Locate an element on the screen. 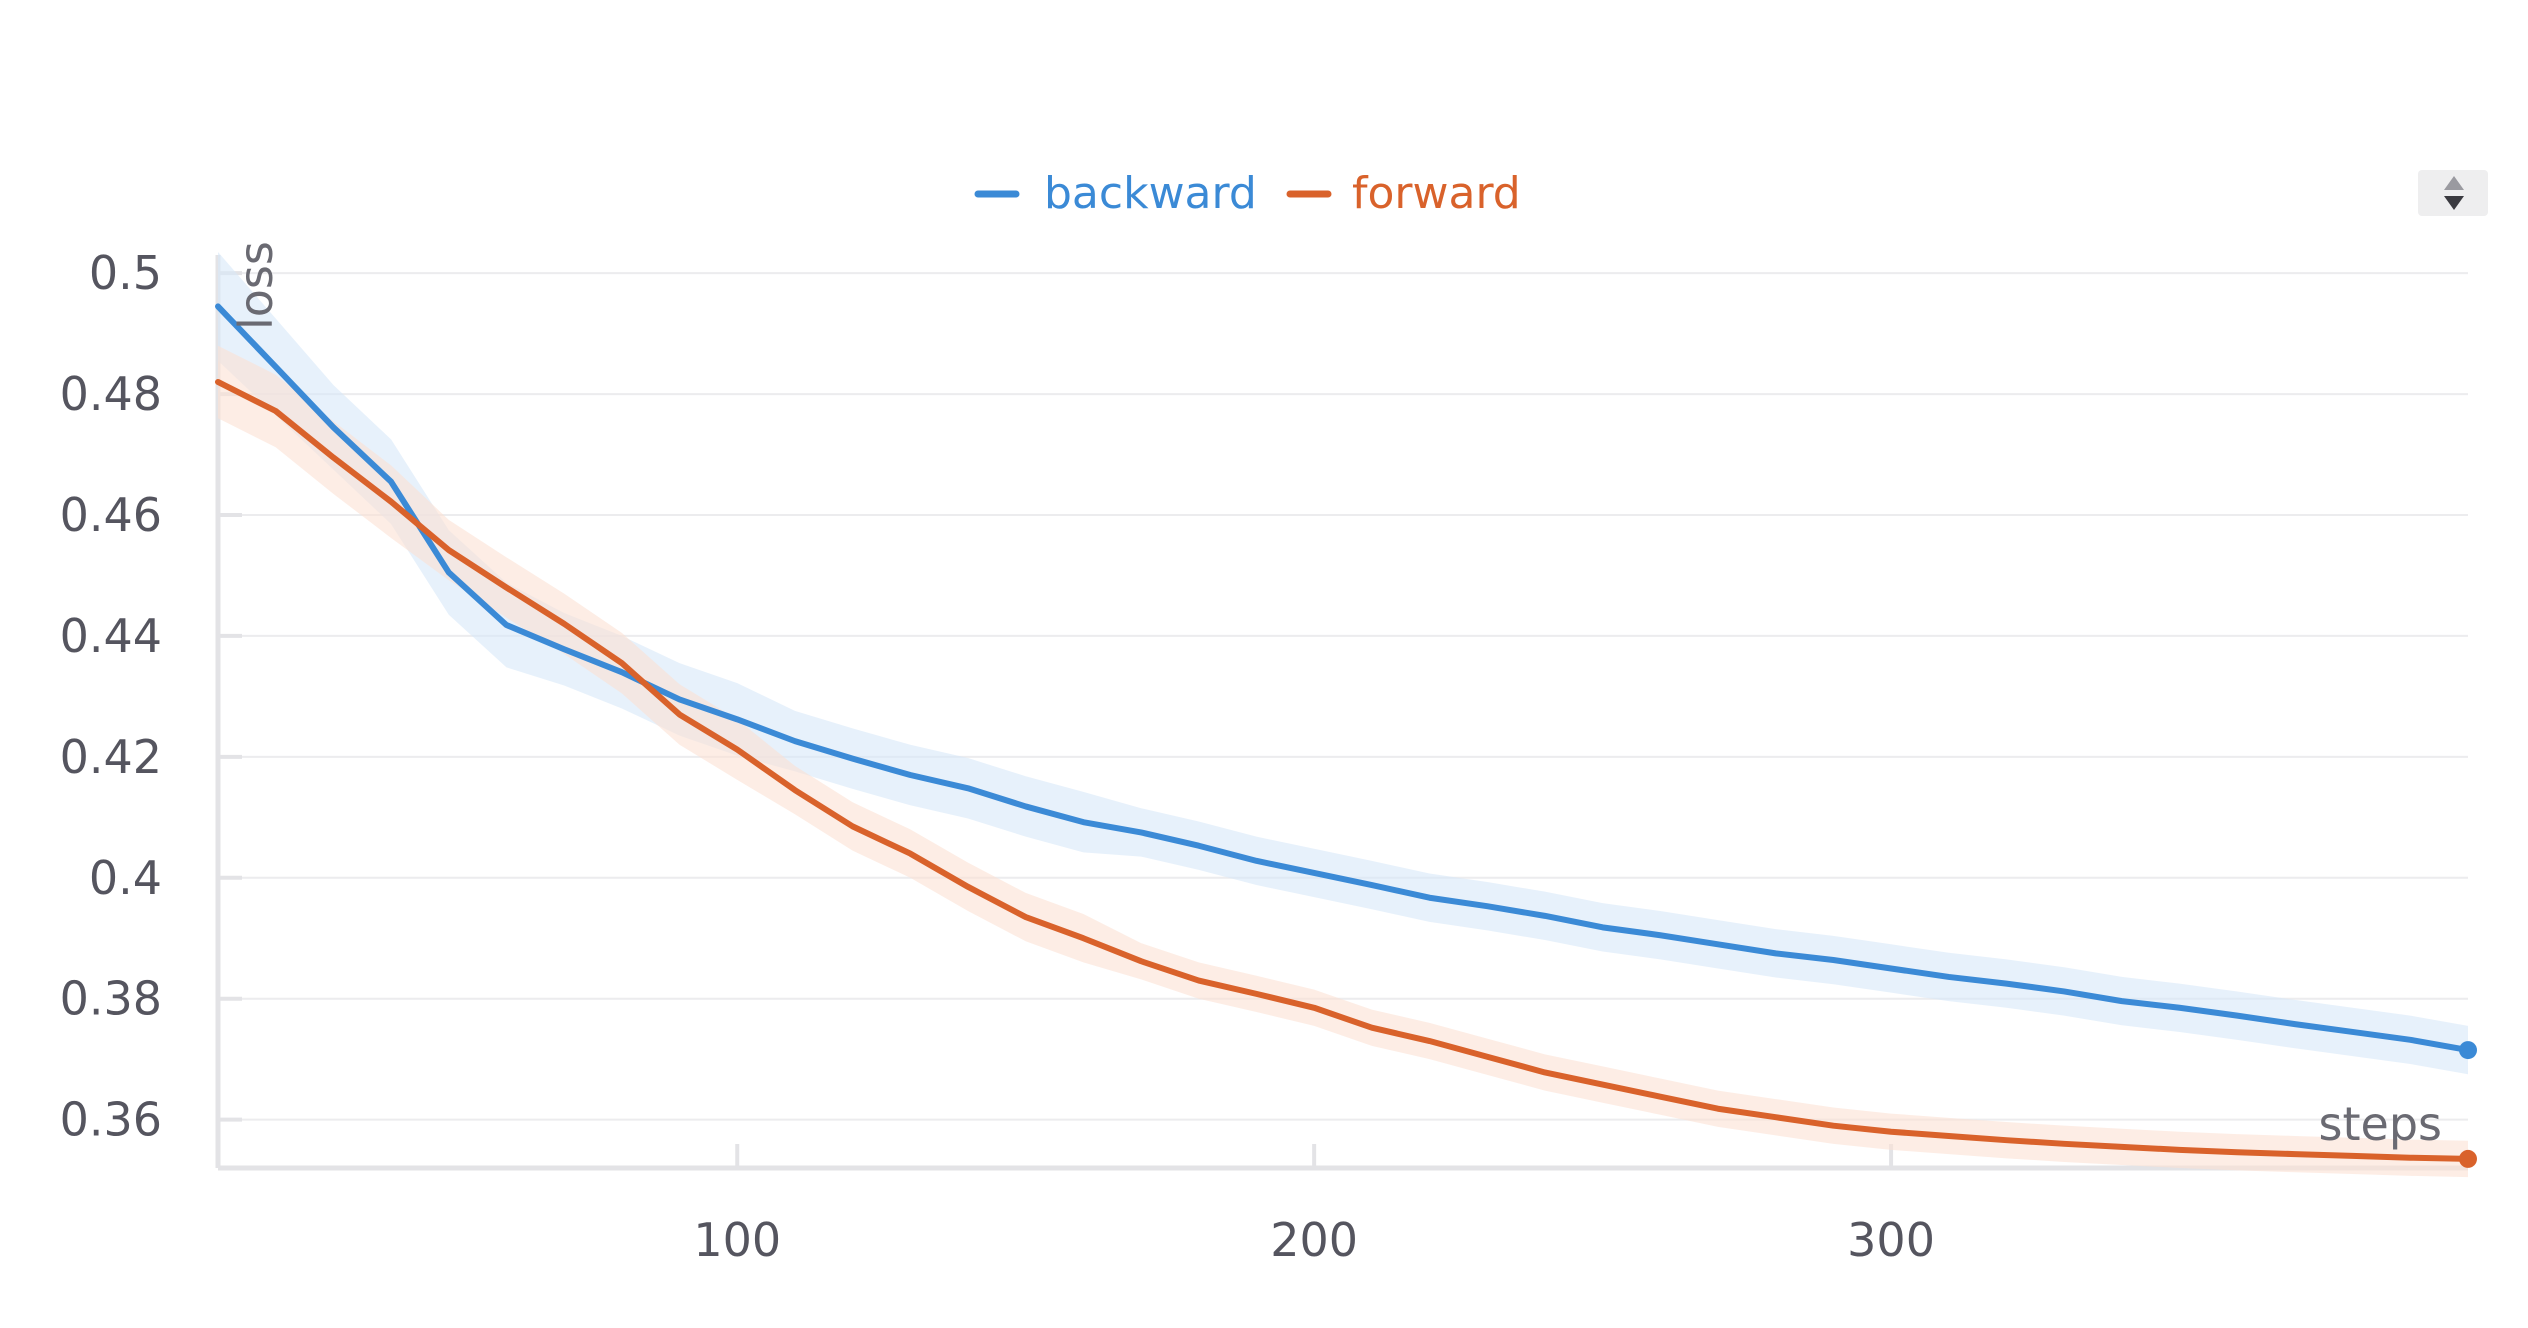 Image resolution: width=2528 pixels, height=1328 pixels. sort-arrows-icon is located at coordinates (2453, 193).